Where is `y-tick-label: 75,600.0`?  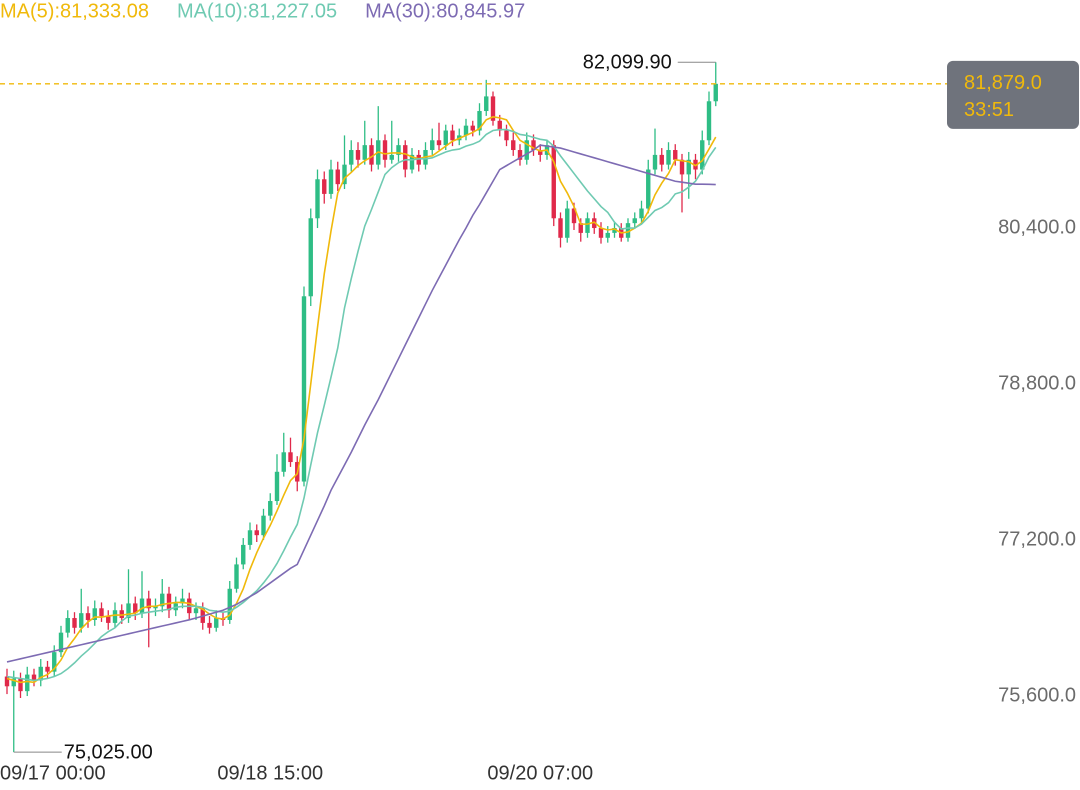
y-tick-label: 75,600.0 is located at coordinates (1037, 695).